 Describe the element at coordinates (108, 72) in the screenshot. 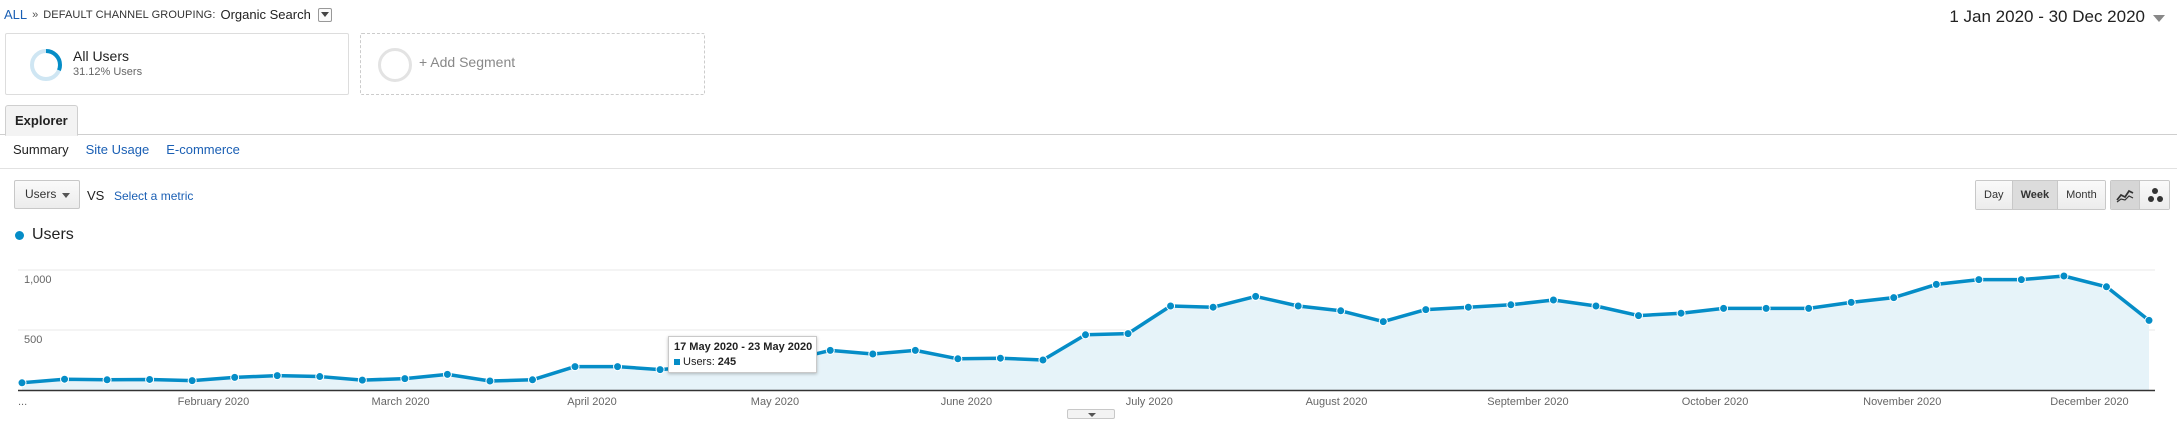

I see `segment-subtitle: 31.12% Users` at that location.